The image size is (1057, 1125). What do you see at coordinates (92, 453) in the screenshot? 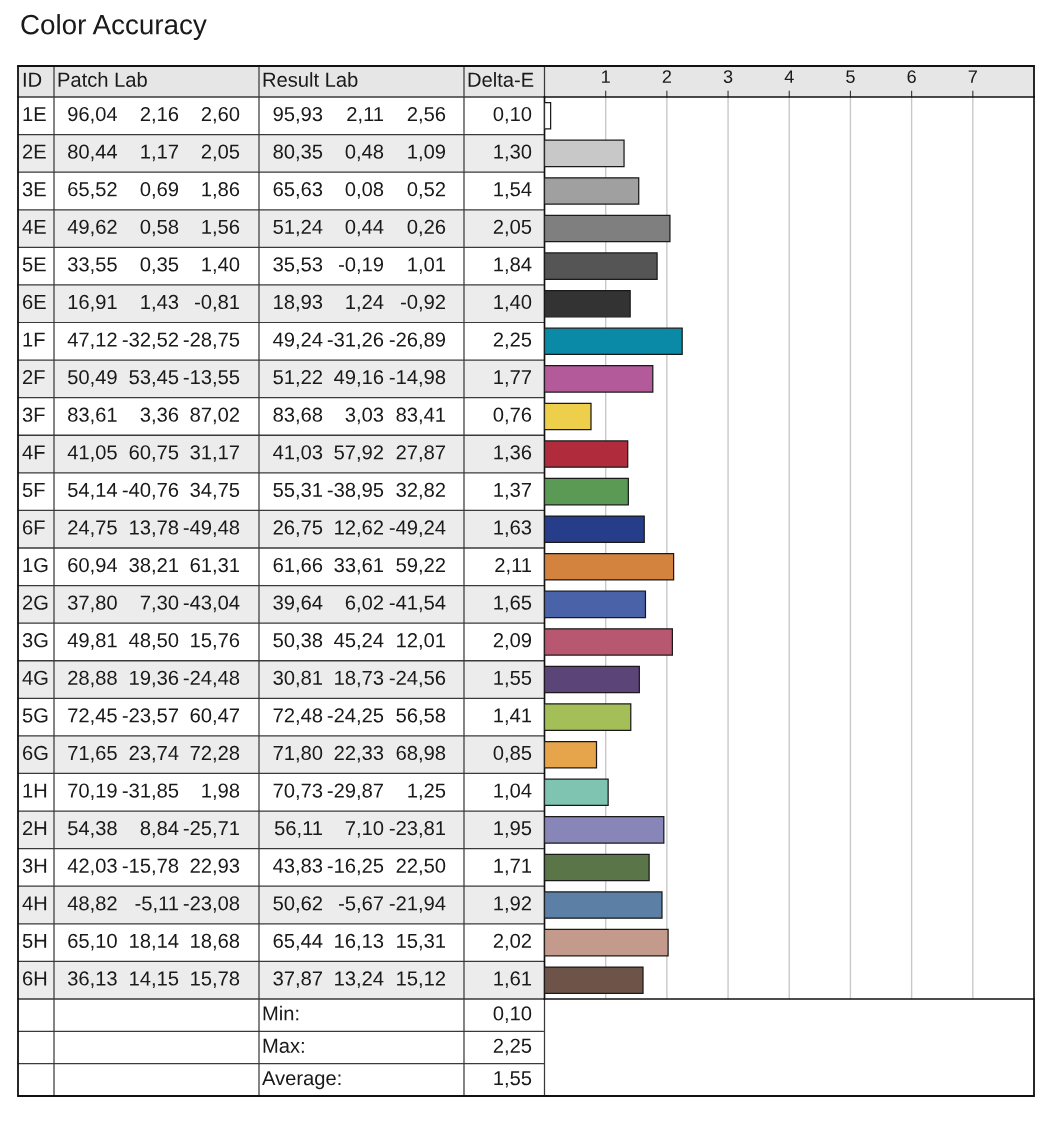
I see `text: 41,05` at bounding box center [92, 453].